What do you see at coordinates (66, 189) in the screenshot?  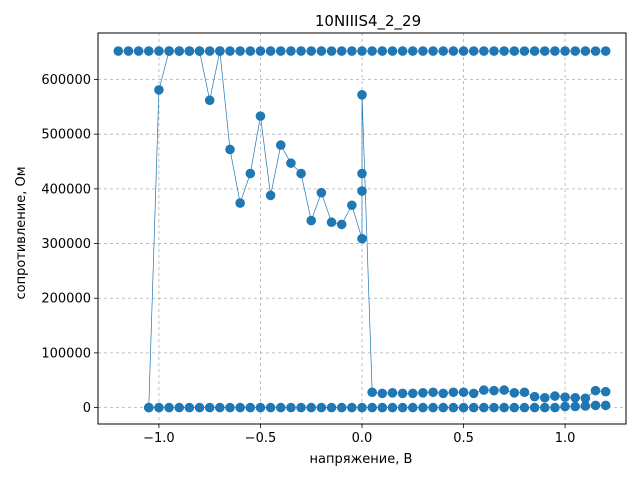 I see `y-tick-label: 400000` at bounding box center [66, 189].